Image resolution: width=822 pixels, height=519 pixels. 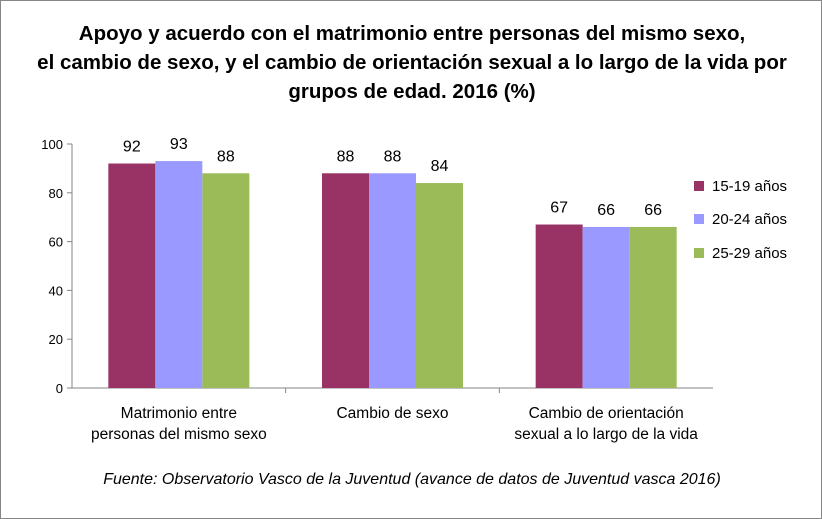 I want to click on x-tick-label: Cambio de orientación, so click(x=606, y=413).